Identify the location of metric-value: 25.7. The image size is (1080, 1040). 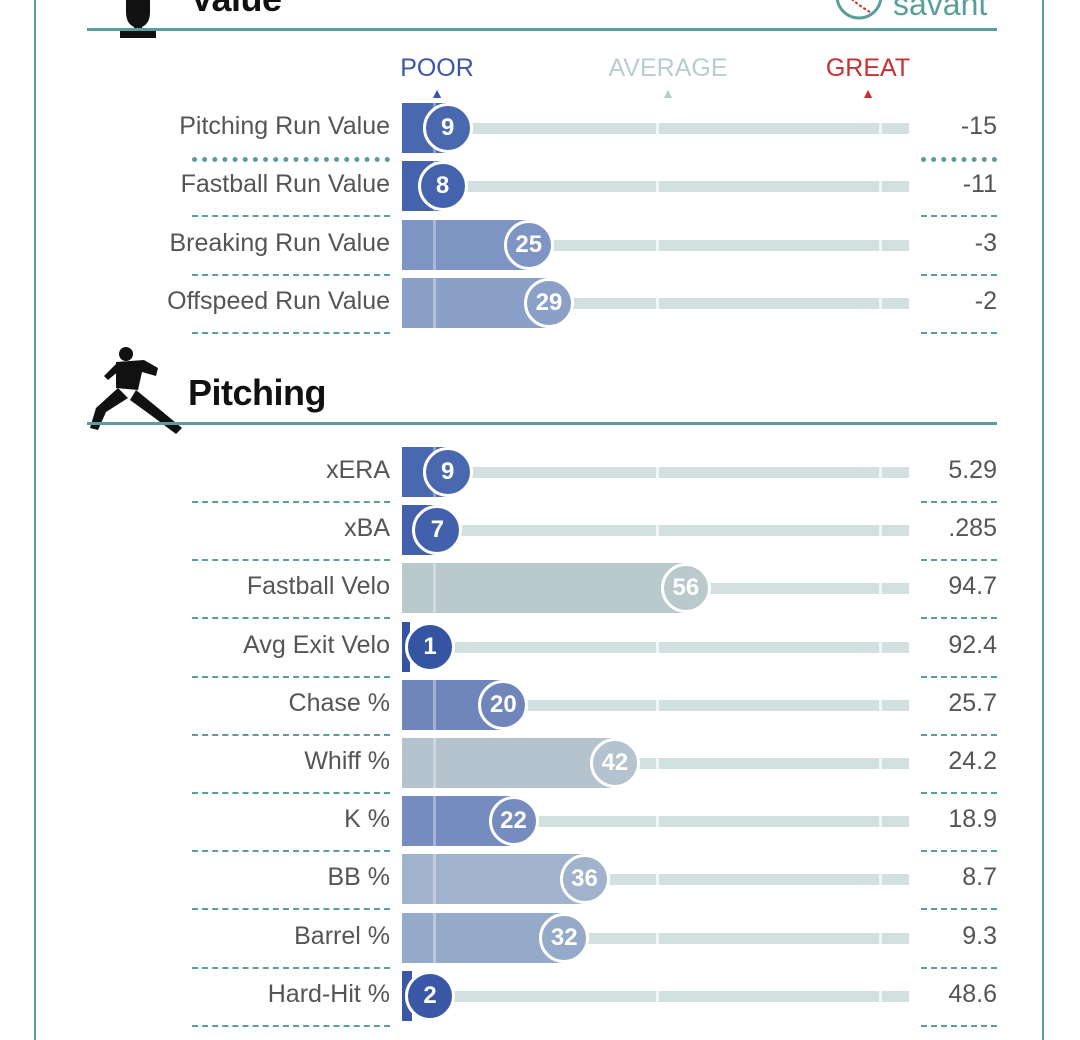
(972, 702).